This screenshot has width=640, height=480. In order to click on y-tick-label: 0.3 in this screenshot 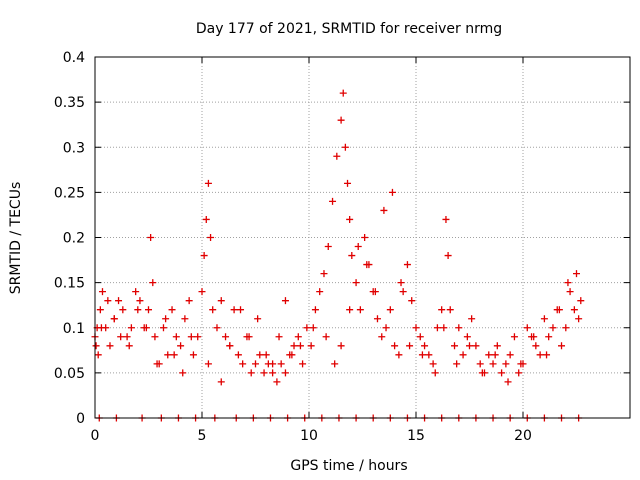, I will do `click(74, 148)`.